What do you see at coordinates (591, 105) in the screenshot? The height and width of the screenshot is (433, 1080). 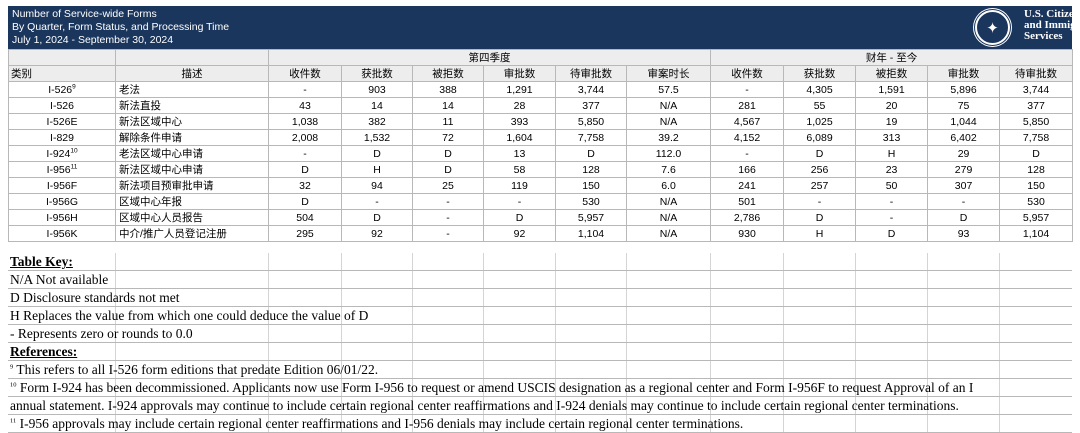 I see `value-cell: 377` at bounding box center [591, 105].